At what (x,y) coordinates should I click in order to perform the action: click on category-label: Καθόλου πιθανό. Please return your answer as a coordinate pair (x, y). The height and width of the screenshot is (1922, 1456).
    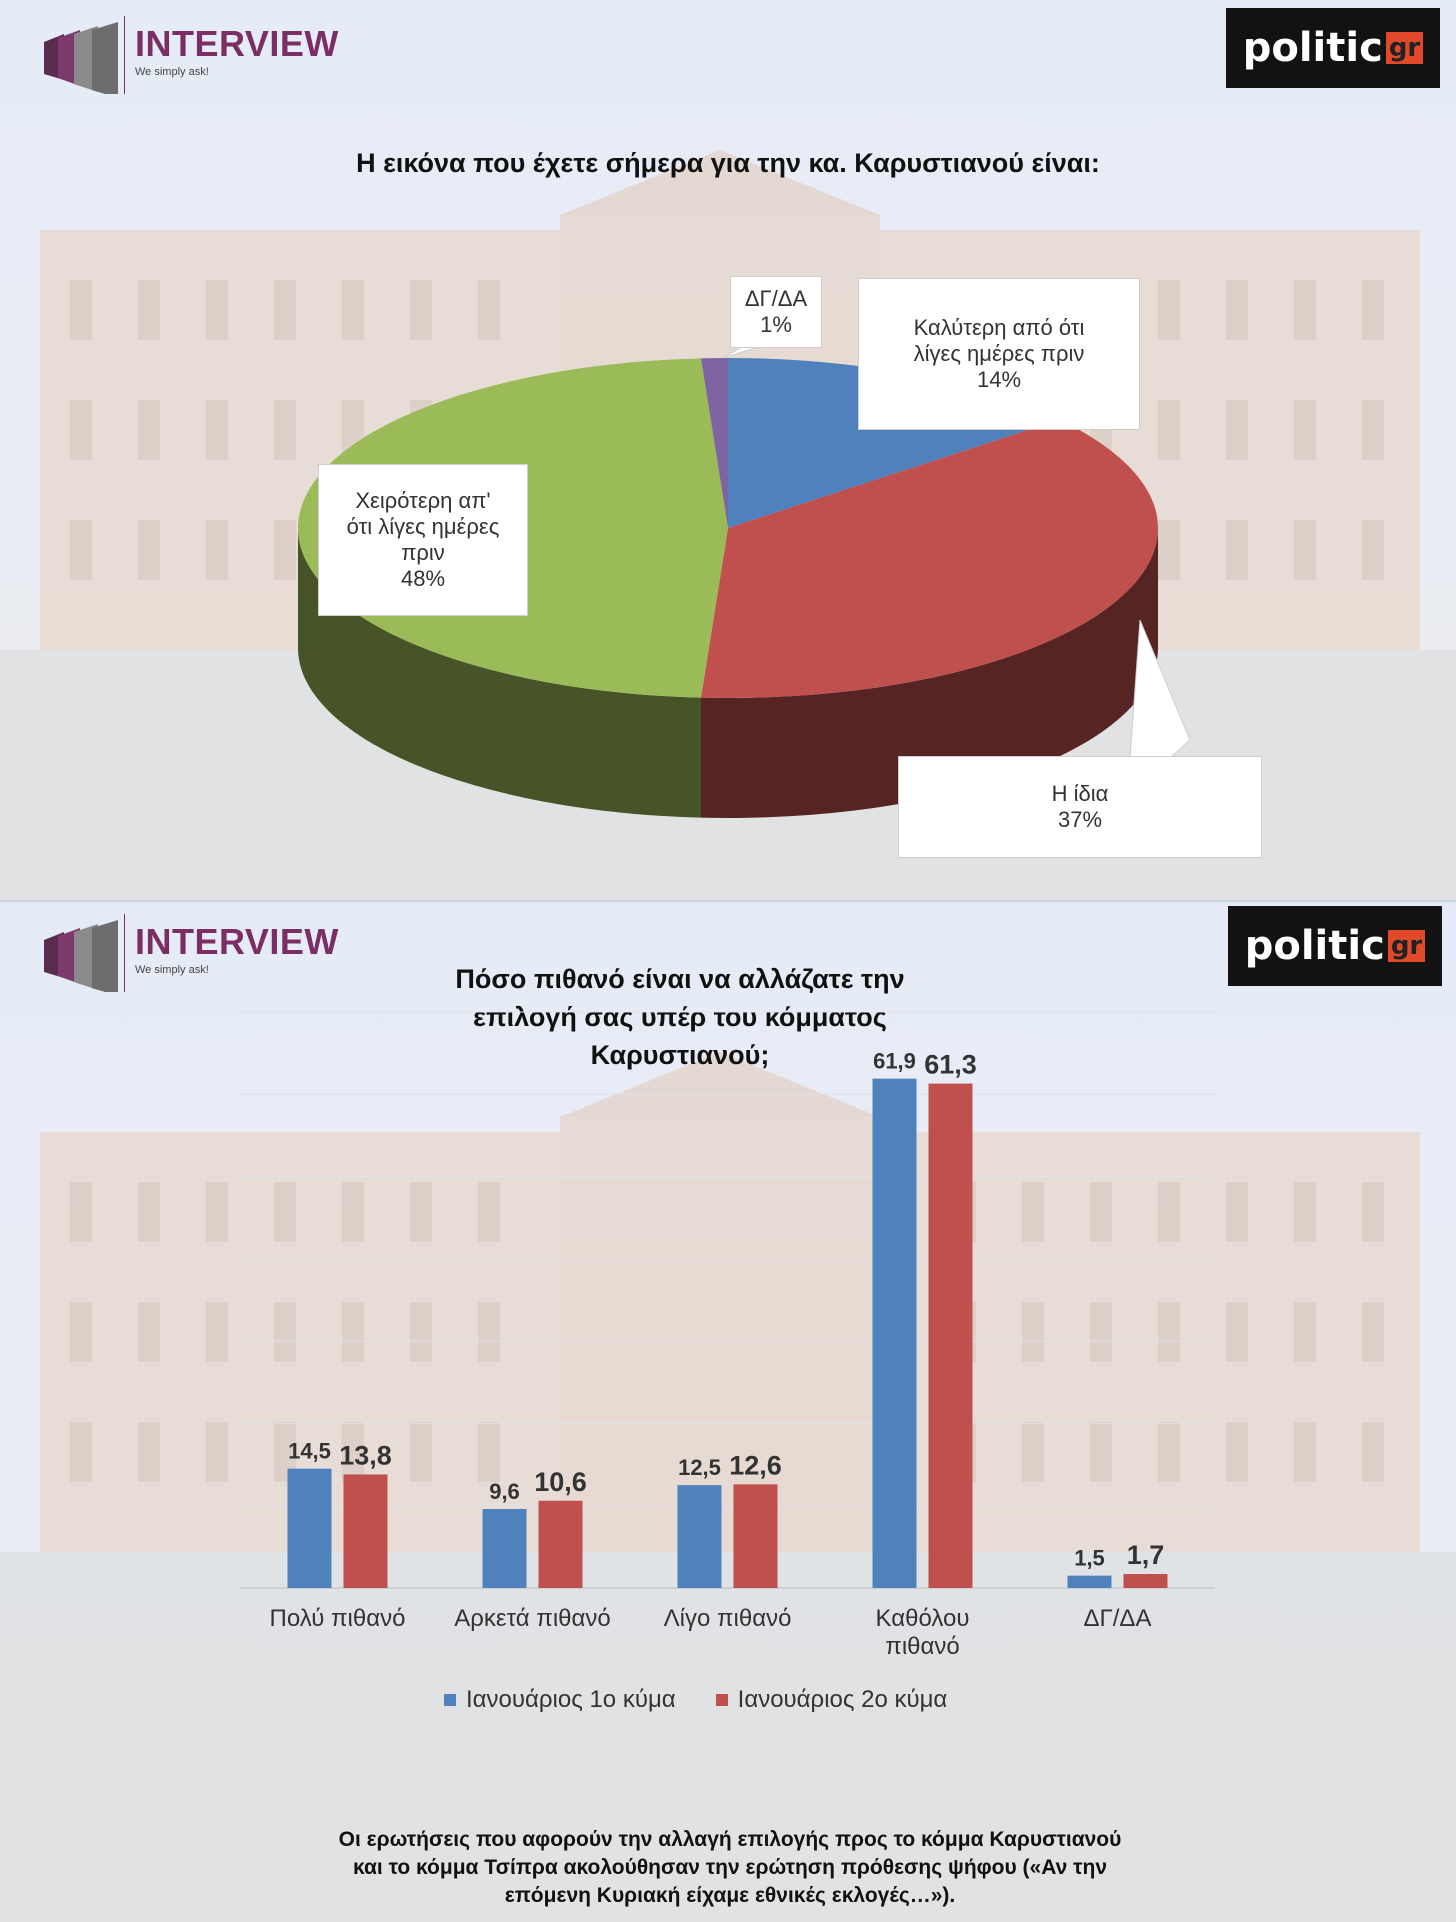
    Looking at the image, I should click on (922, 1632).